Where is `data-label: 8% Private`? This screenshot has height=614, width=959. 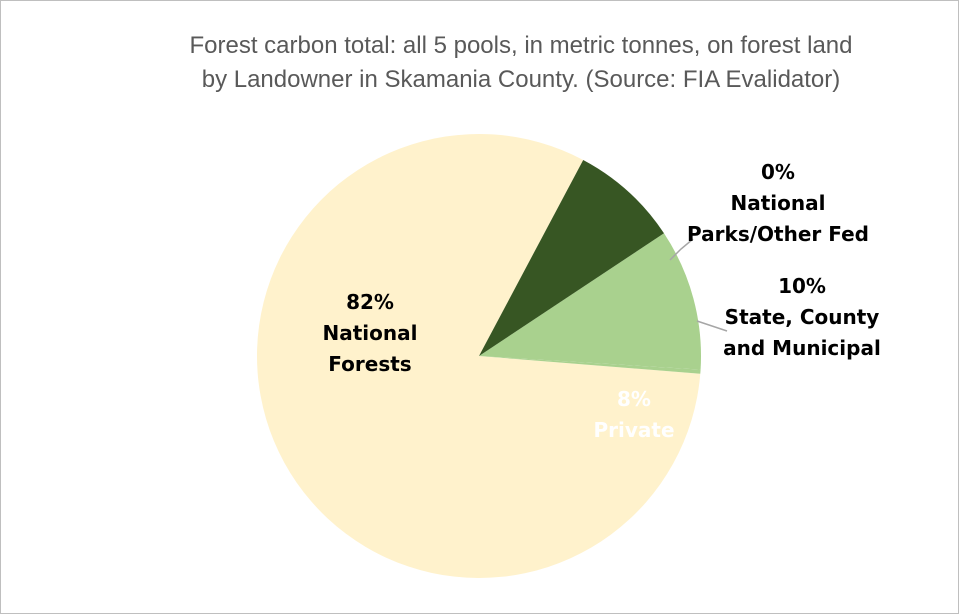
data-label: 8% Private is located at coordinates (633, 414).